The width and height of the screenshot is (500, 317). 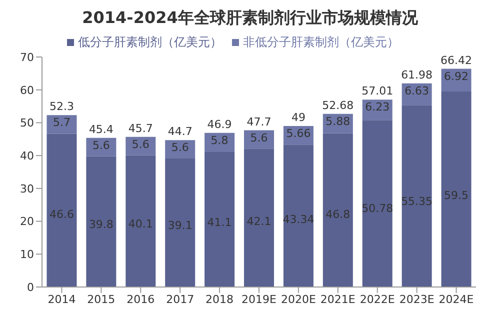 I want to click on total-label: 57.01, so click(x=378, y=91).